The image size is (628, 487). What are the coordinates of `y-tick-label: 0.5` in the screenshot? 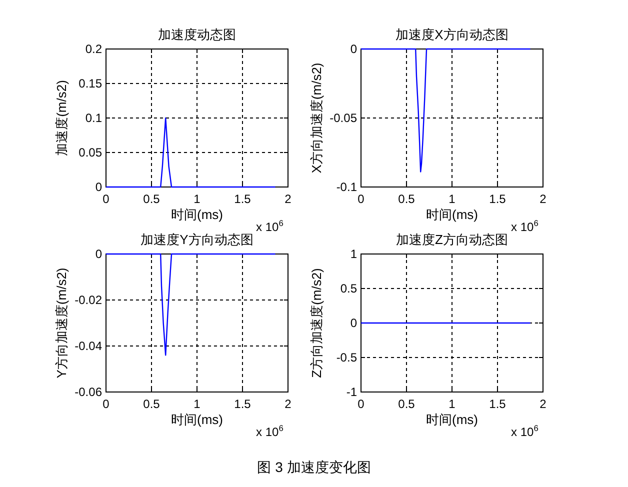 It's located at (349, 289).